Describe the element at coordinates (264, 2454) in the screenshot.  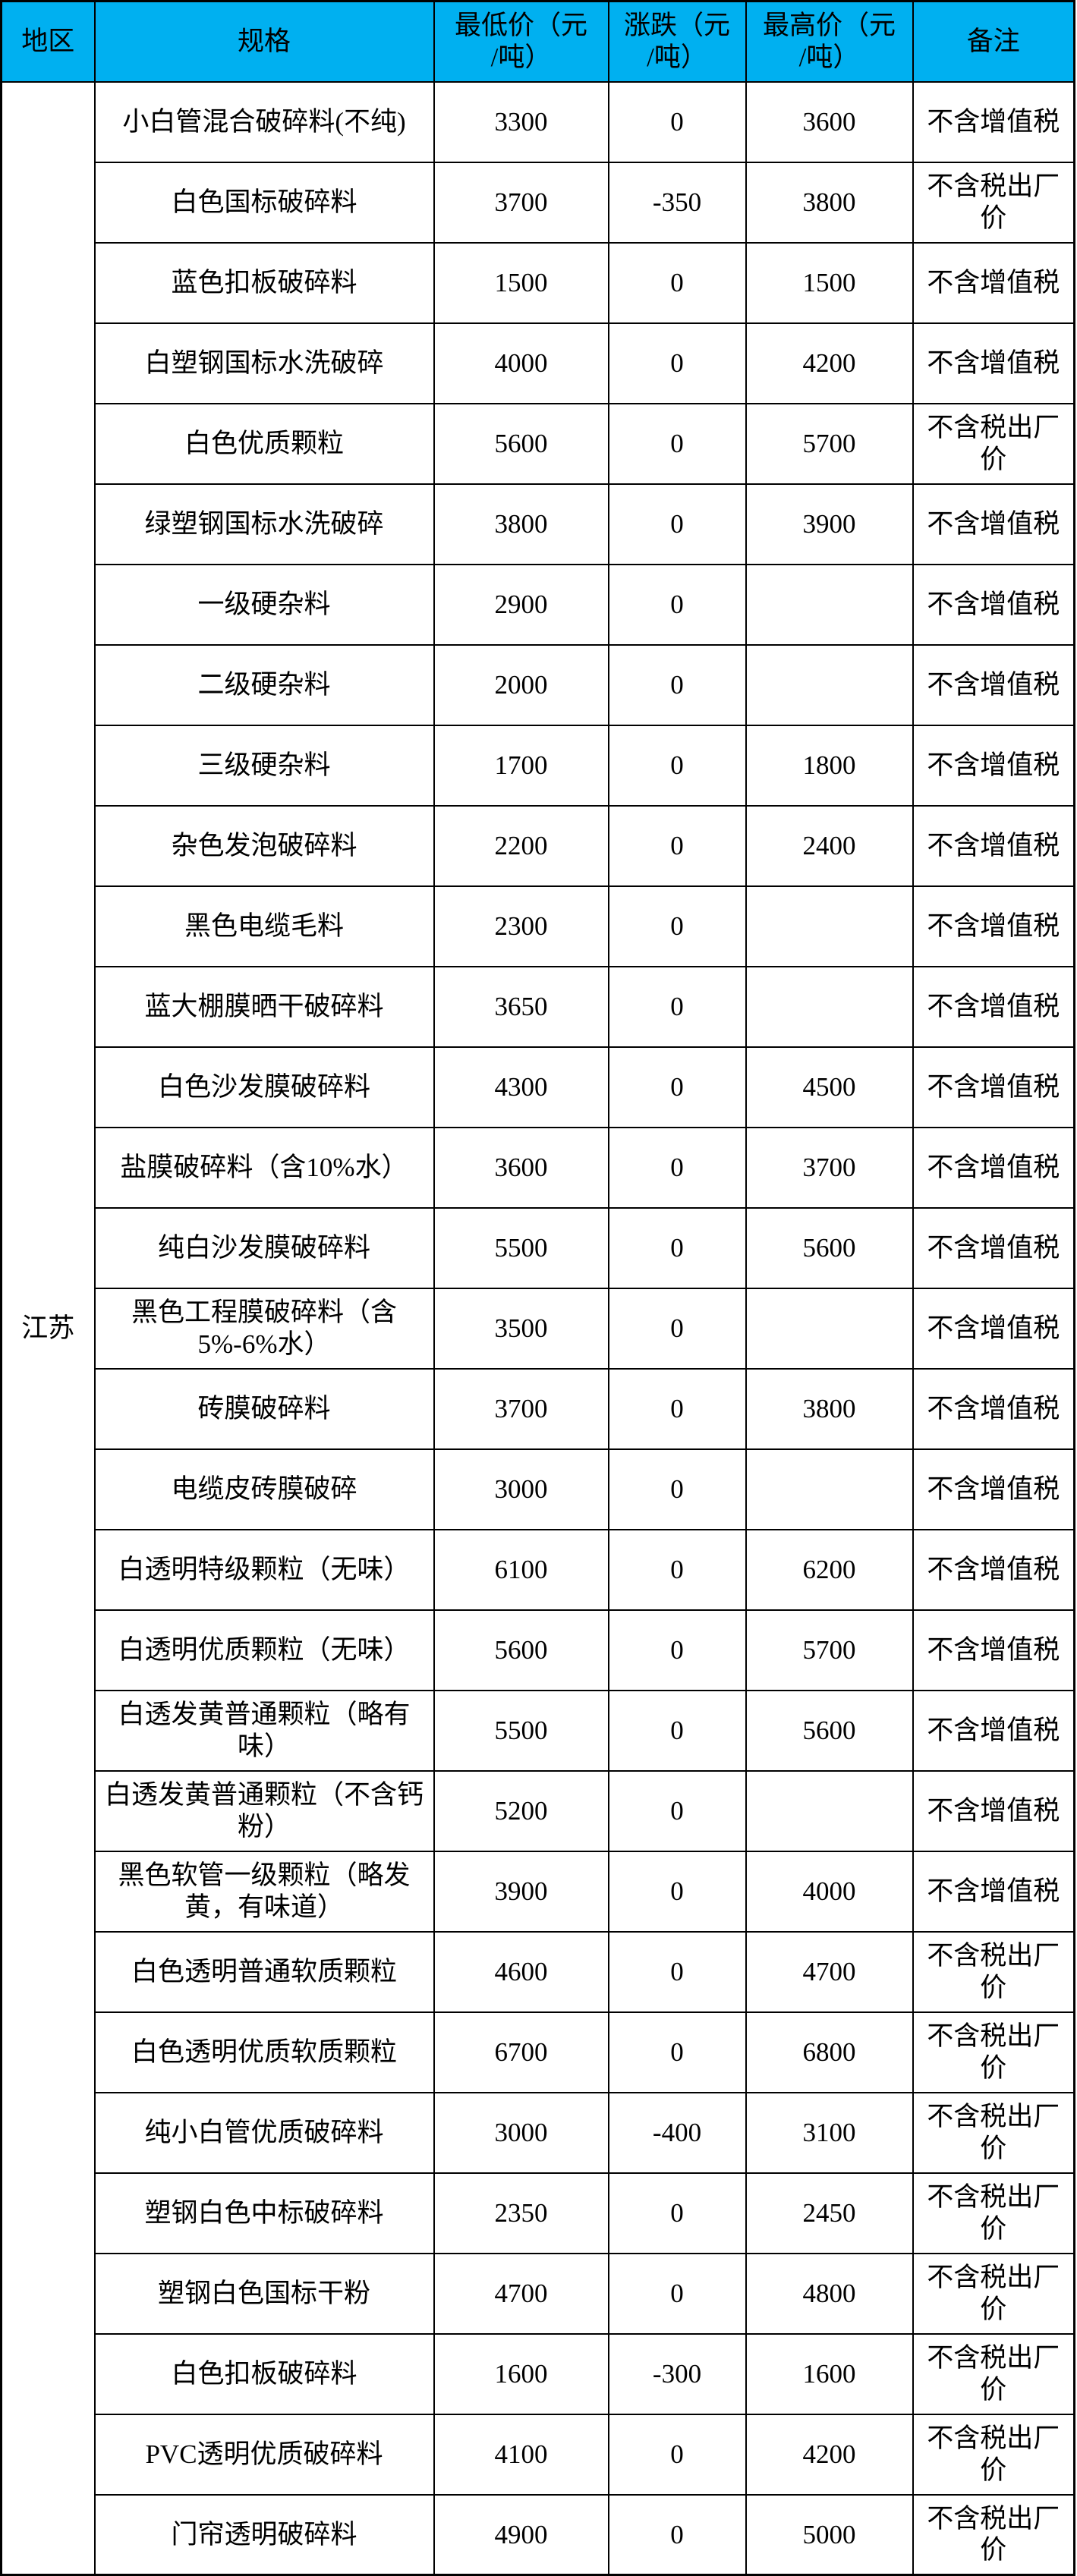
I see `spec-cell: PVC透明优质破碎料` at that location.